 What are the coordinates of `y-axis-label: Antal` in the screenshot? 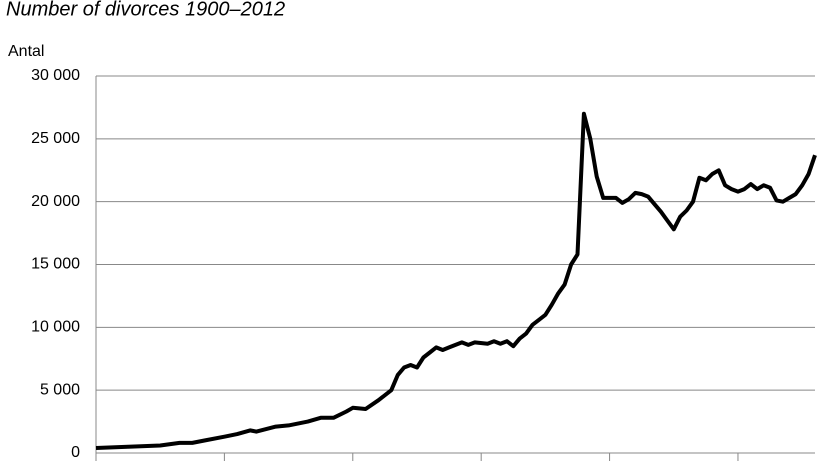 It's located at (26, 51).